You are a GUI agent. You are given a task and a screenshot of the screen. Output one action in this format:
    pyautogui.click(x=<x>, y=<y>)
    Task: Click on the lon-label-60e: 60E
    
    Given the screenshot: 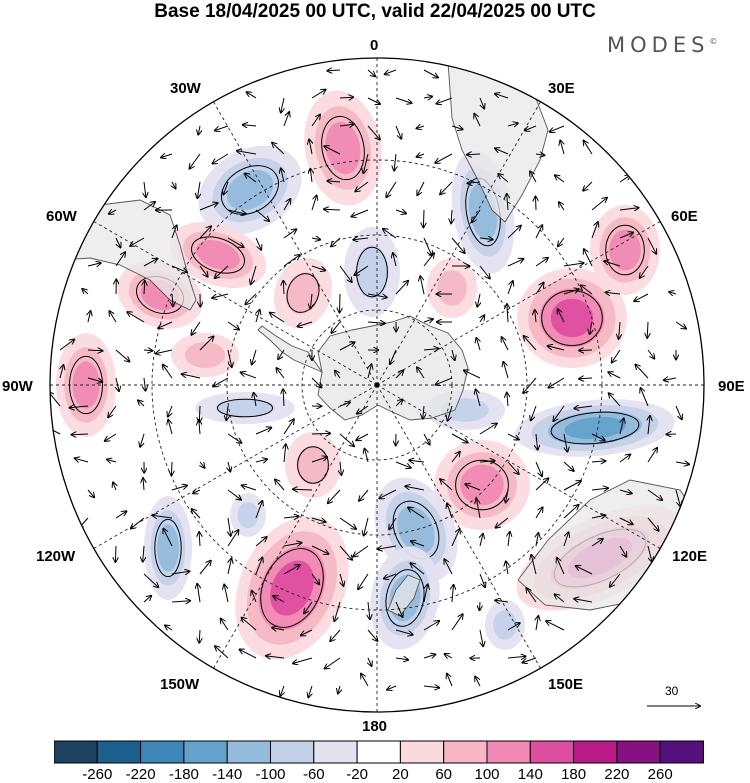 What is the action you would take?
    pyautogui.click(x=684, y=216)
    